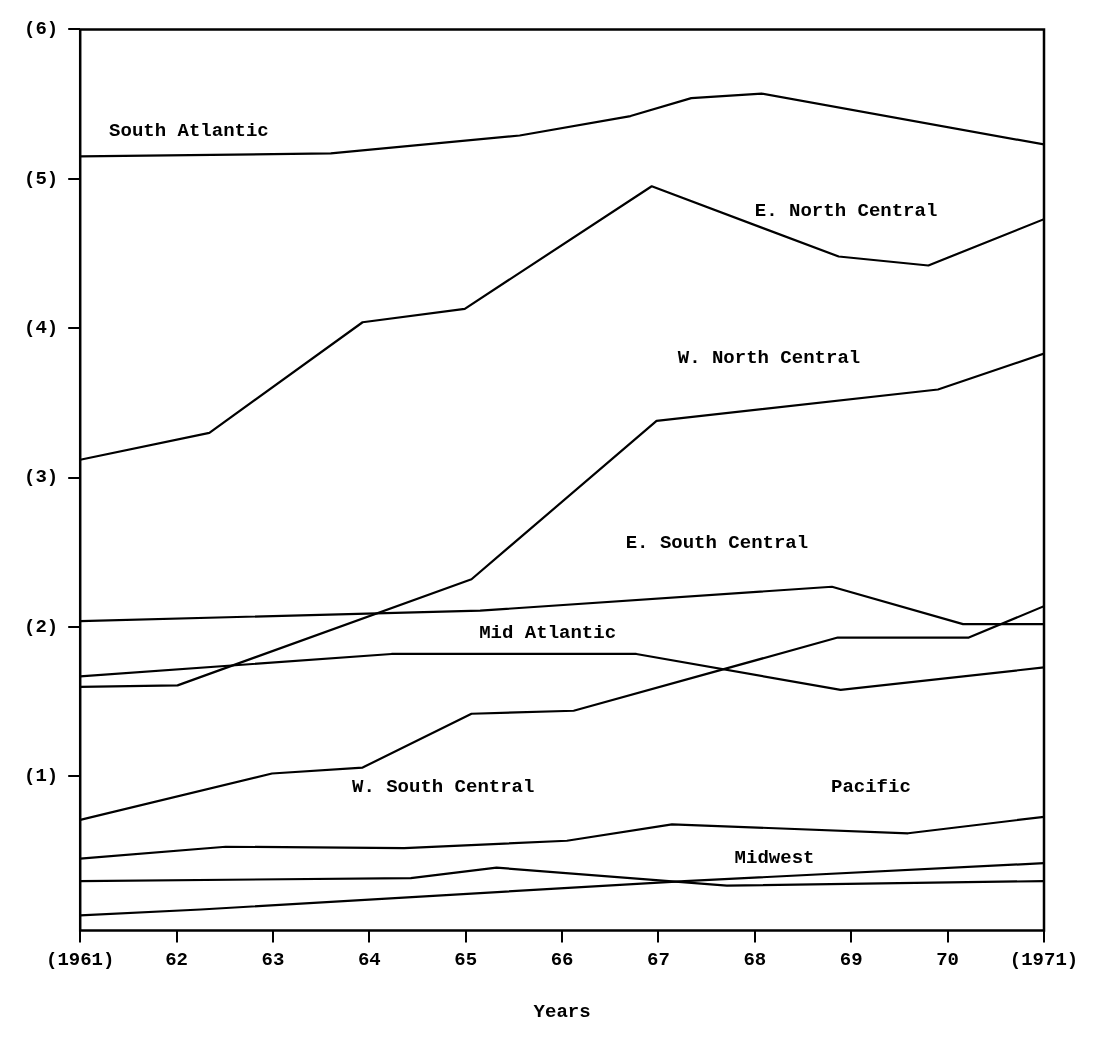  Describe the element at coordinates (369, 959) in the screenshot. I see `x-tick-label: 64` at that location.